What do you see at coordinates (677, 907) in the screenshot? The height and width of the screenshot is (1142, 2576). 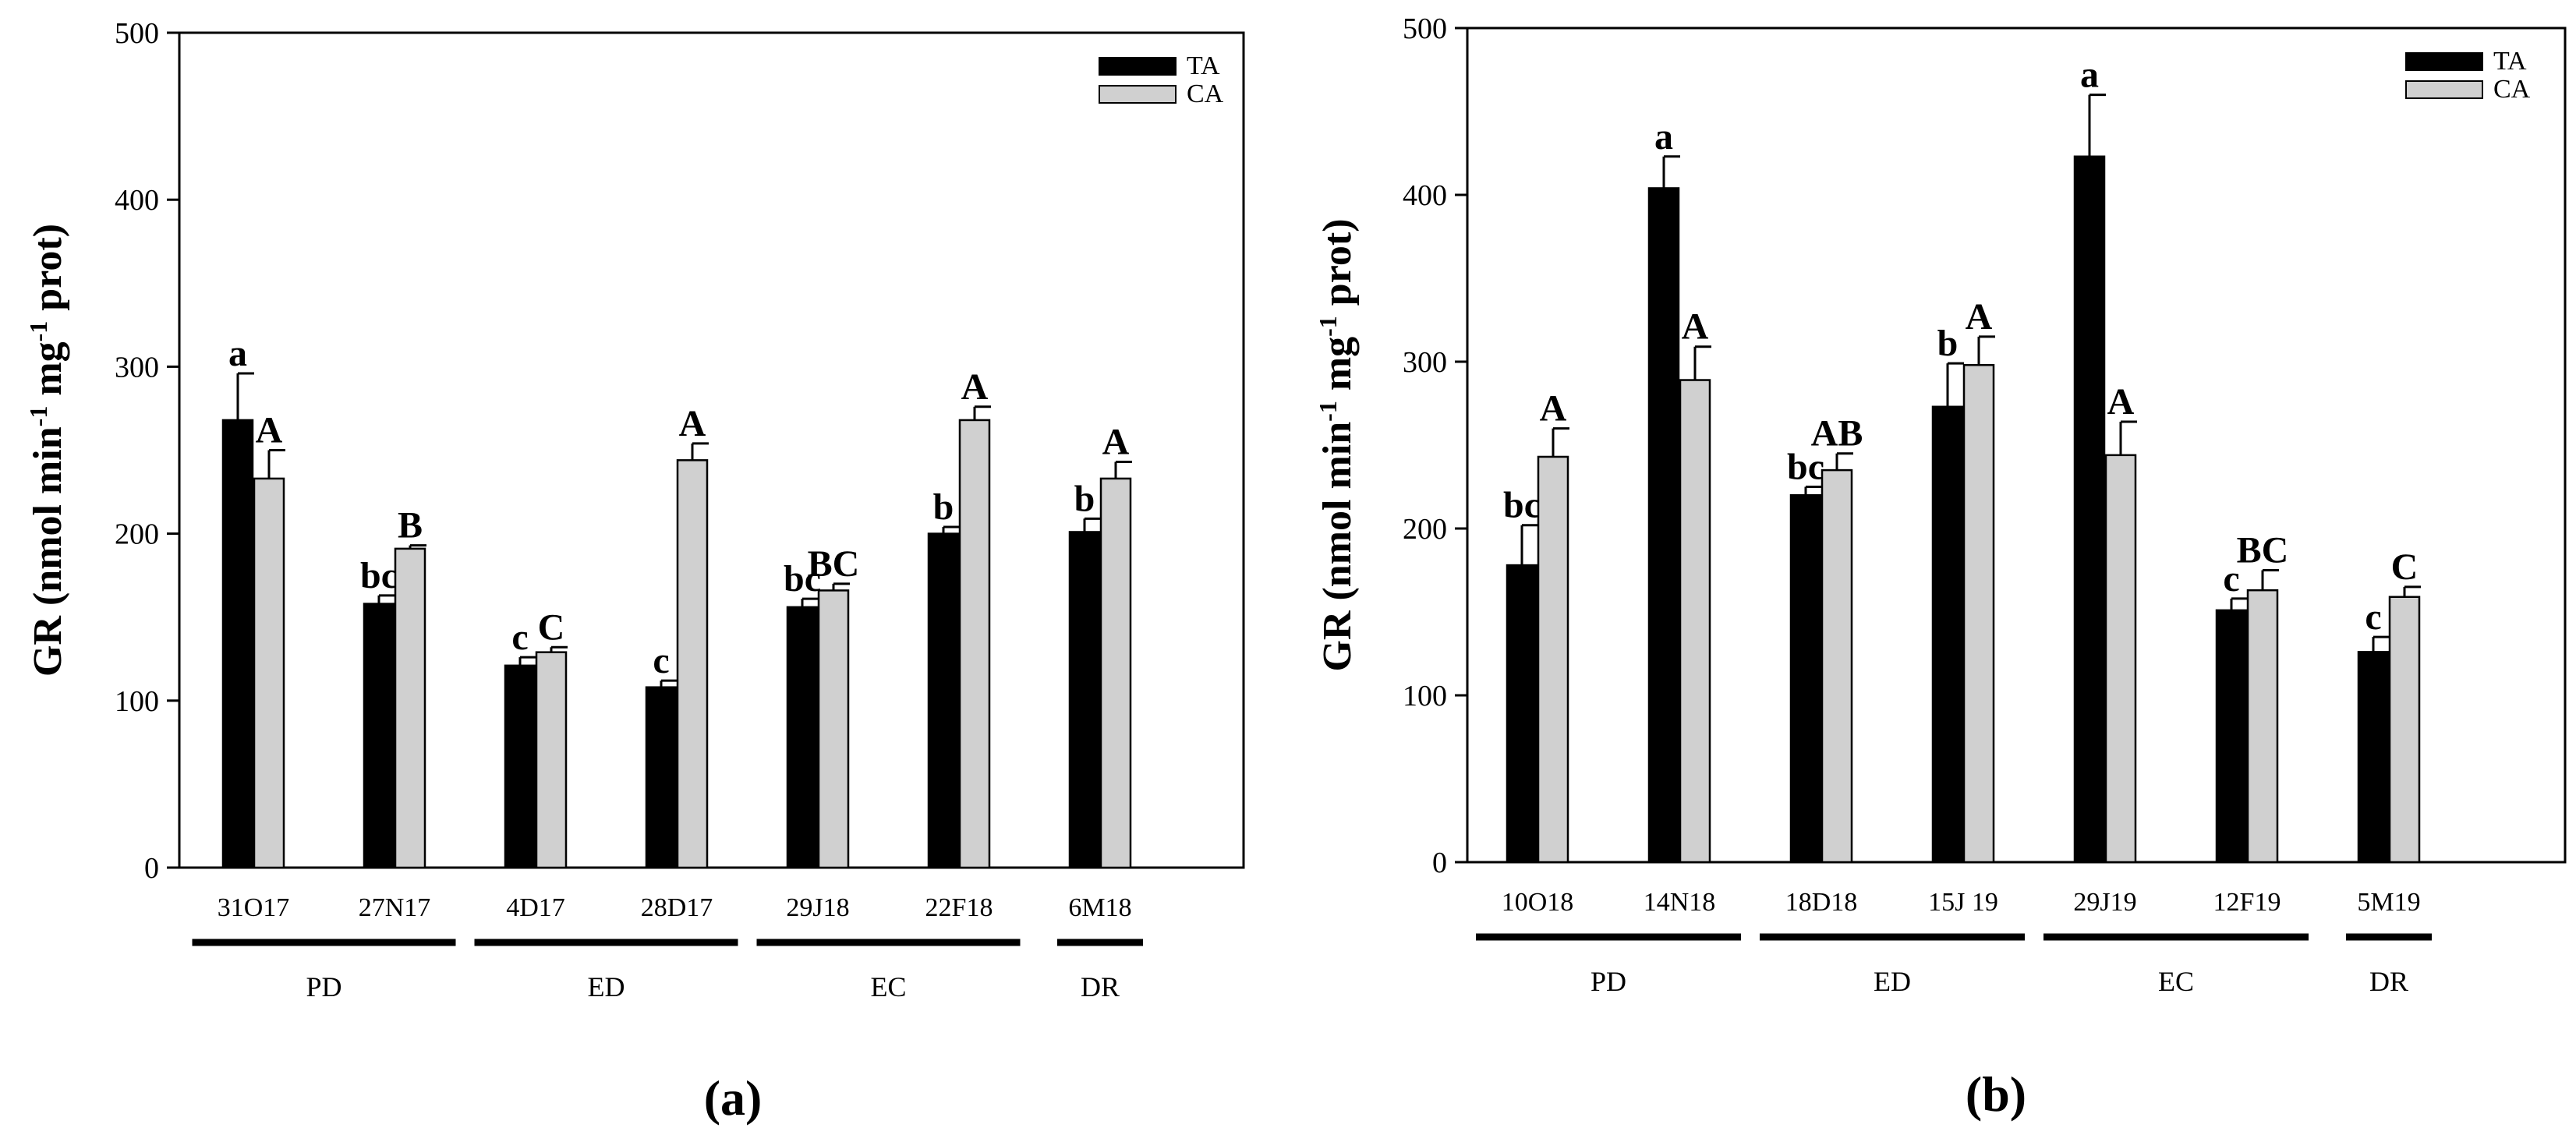 I see `x-tick-label: 28D17` at bounding box center [677, 907].